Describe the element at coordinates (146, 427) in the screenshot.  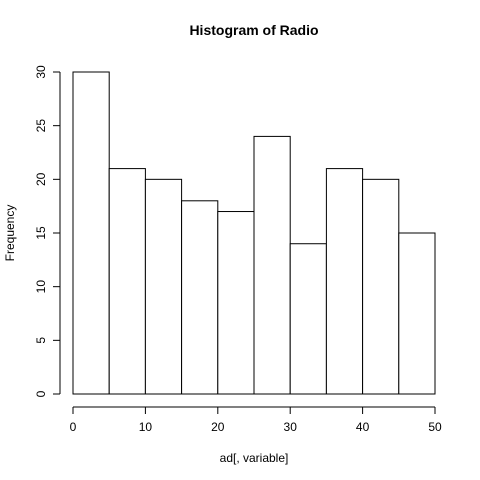
I see `x-tick-label: 10` at that location.